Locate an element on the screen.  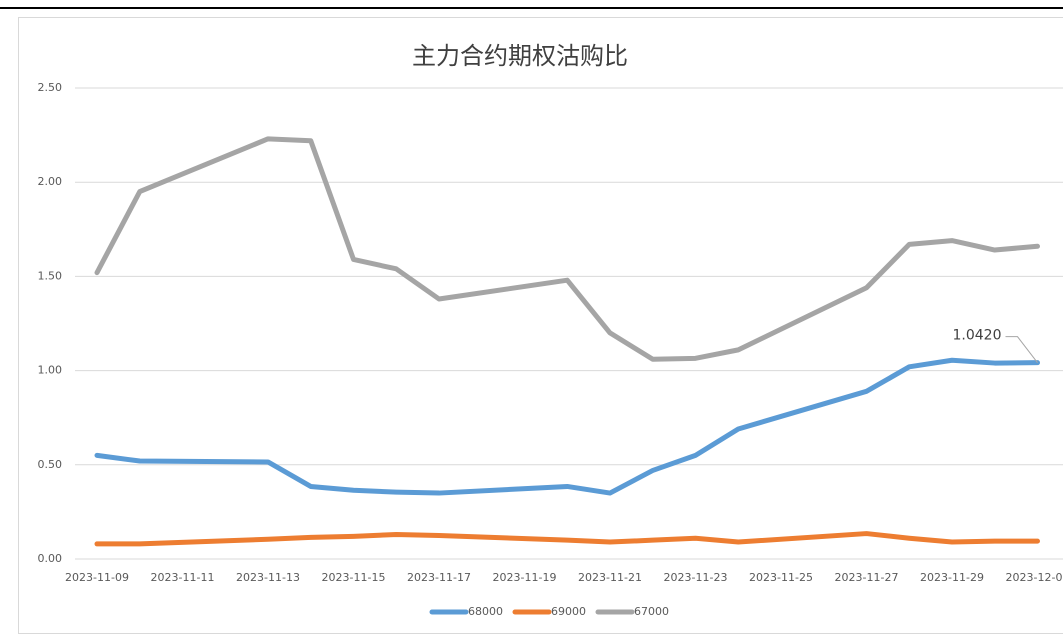
x-tick-label: 2023-11-15 is located at coordinates (354, 577).